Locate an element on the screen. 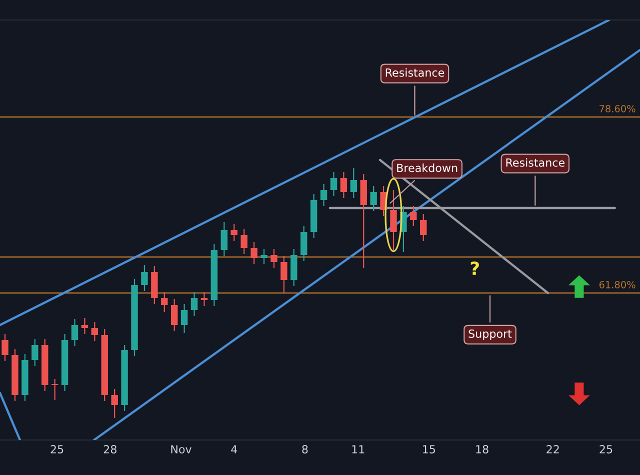 This screenshot has height=475, width=640. x-tick-label: 22 is located at coordinates (552, 449).